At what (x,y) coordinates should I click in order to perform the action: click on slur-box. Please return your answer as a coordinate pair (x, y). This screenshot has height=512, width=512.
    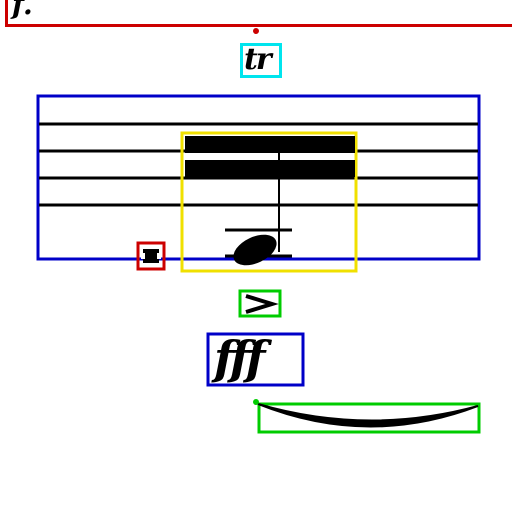
    Looking at the image, I should click on (369, 418).